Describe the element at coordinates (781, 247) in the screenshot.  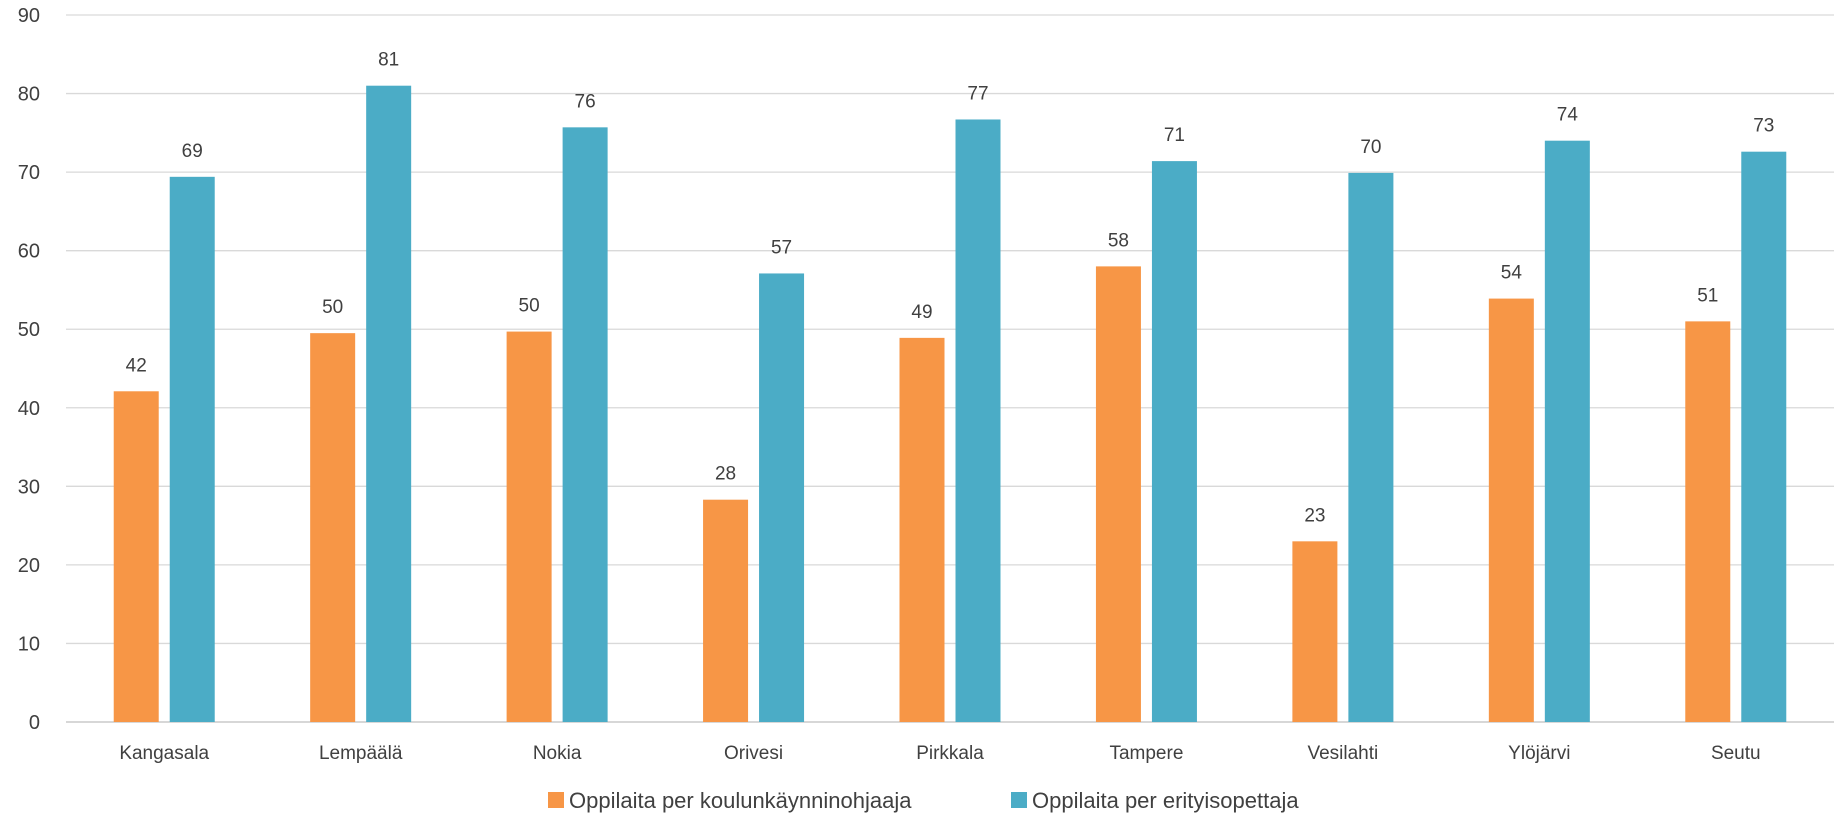
I see `data-label: 57` at that location.